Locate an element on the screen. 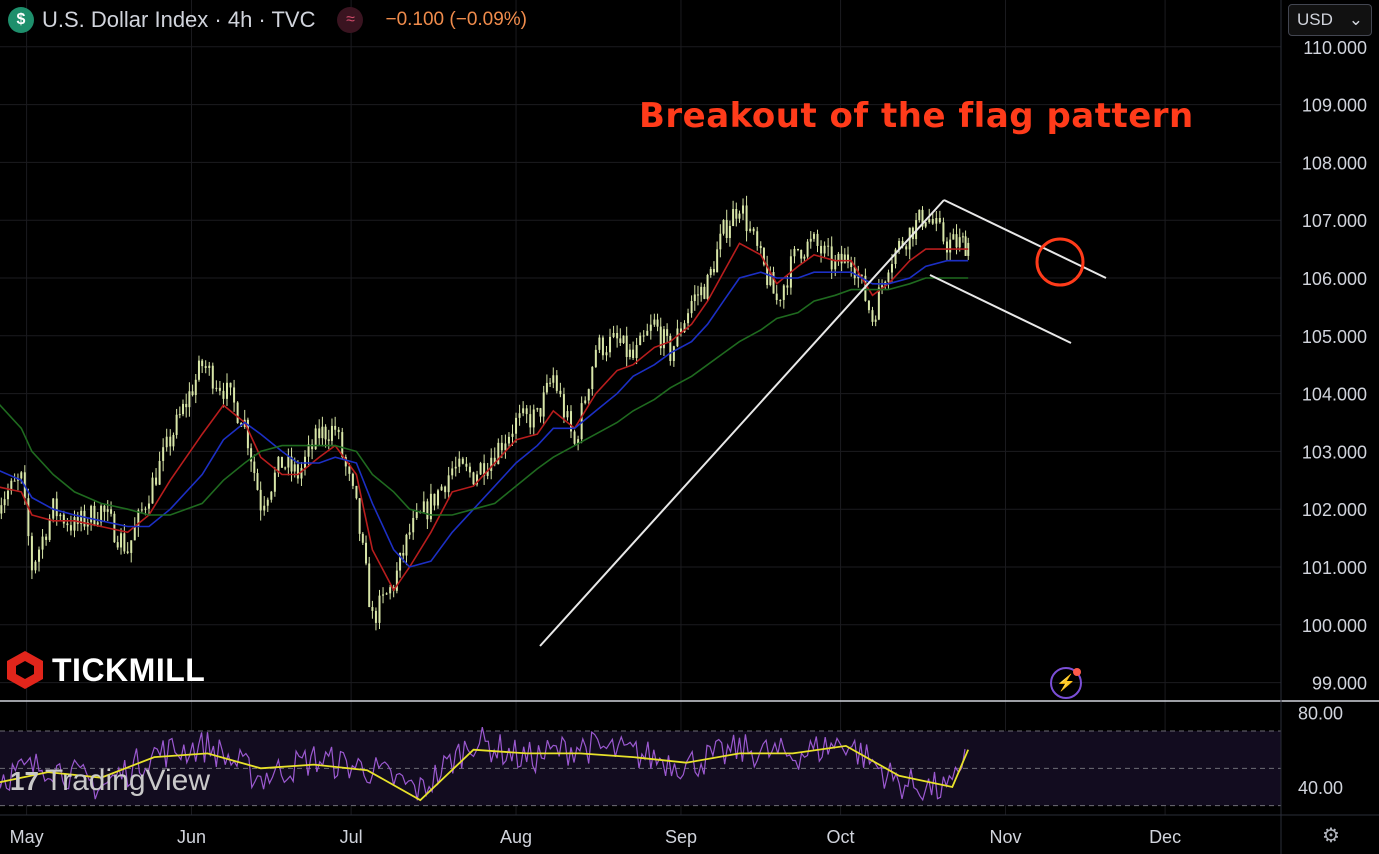 The width and height of the screenshot is (1379, 854). lightning-icon: ⚡ is located at coordinates (1066, 683).